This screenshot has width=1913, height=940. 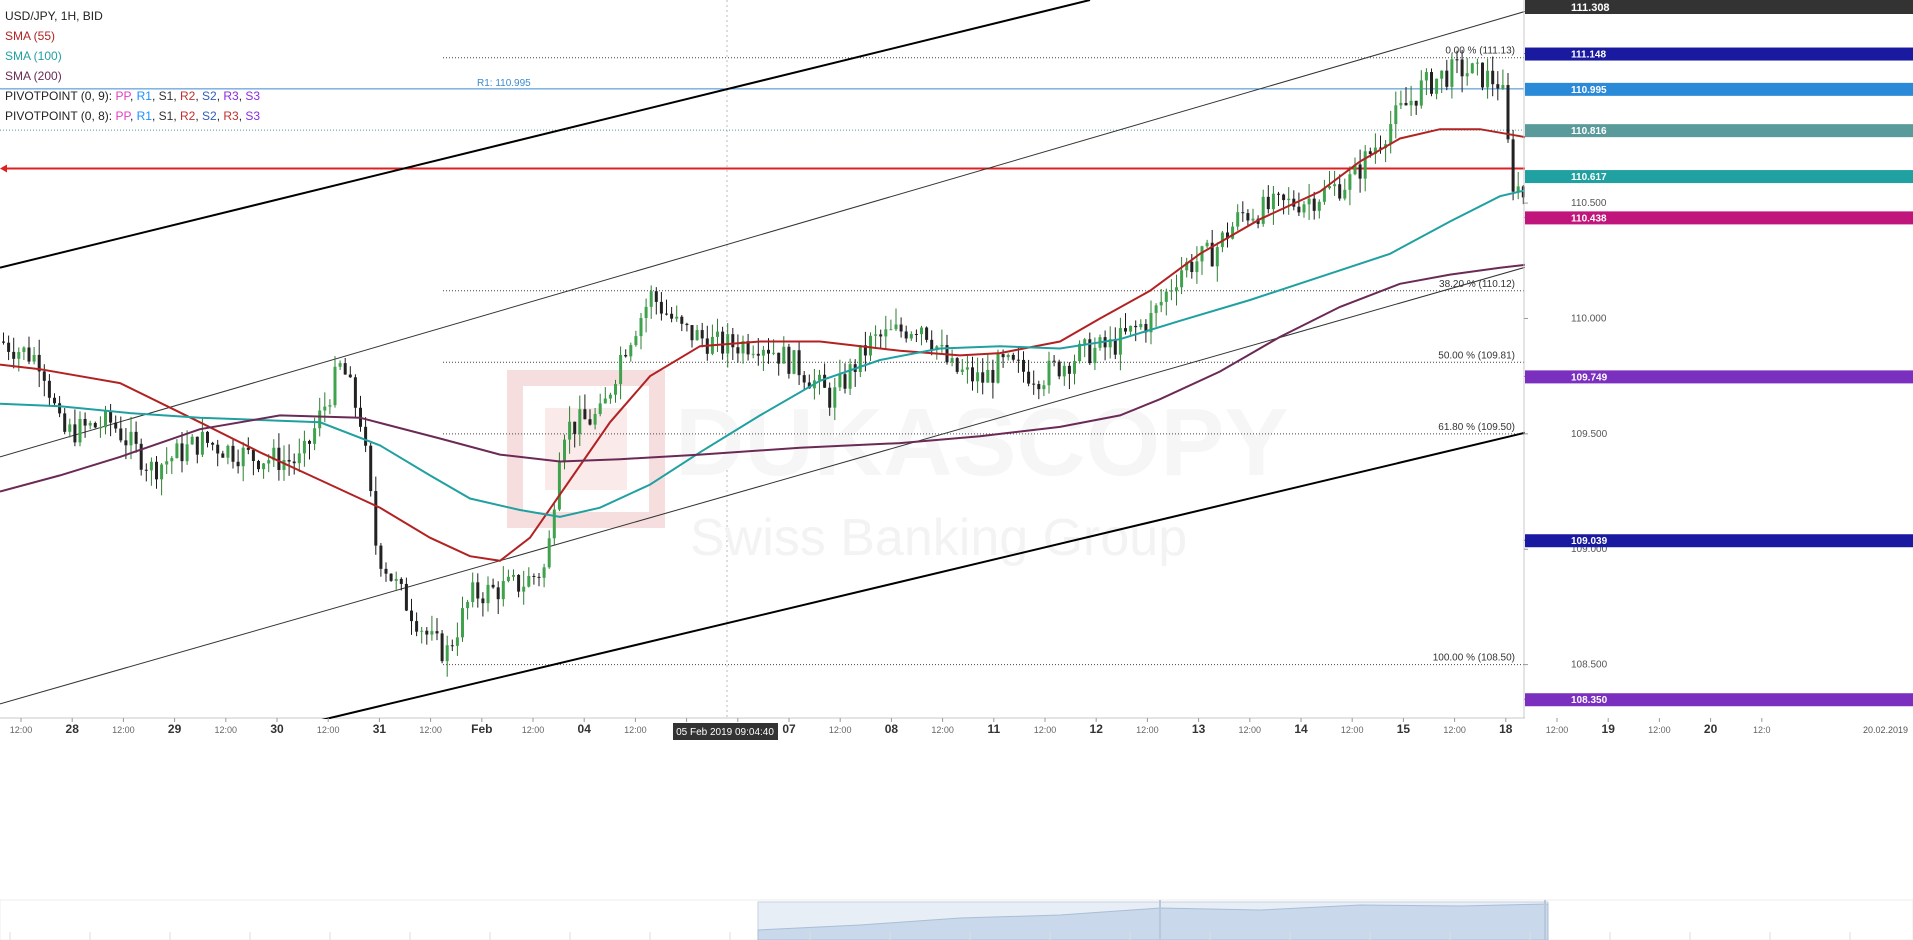 I want to click on pivot-legend-prefix: PIVOTPOINT (0, 8):, so click(x=60, y=116).